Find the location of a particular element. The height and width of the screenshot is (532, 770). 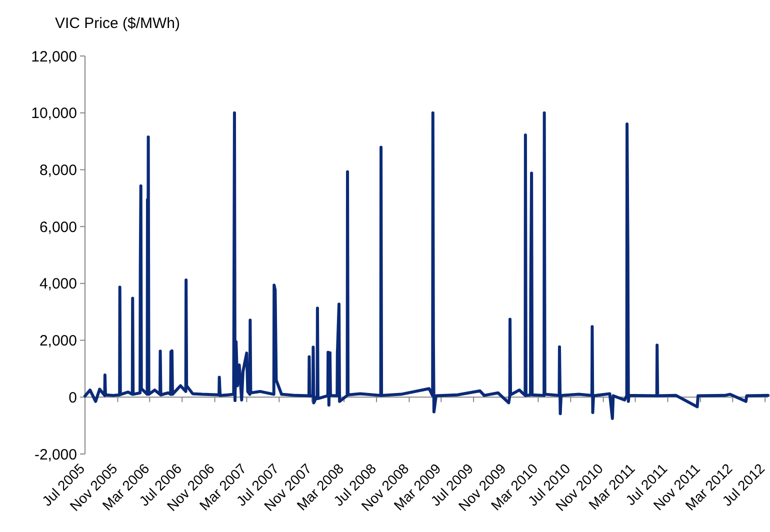

y-tick-label: -2,000 is located at coordinates (55, 455).